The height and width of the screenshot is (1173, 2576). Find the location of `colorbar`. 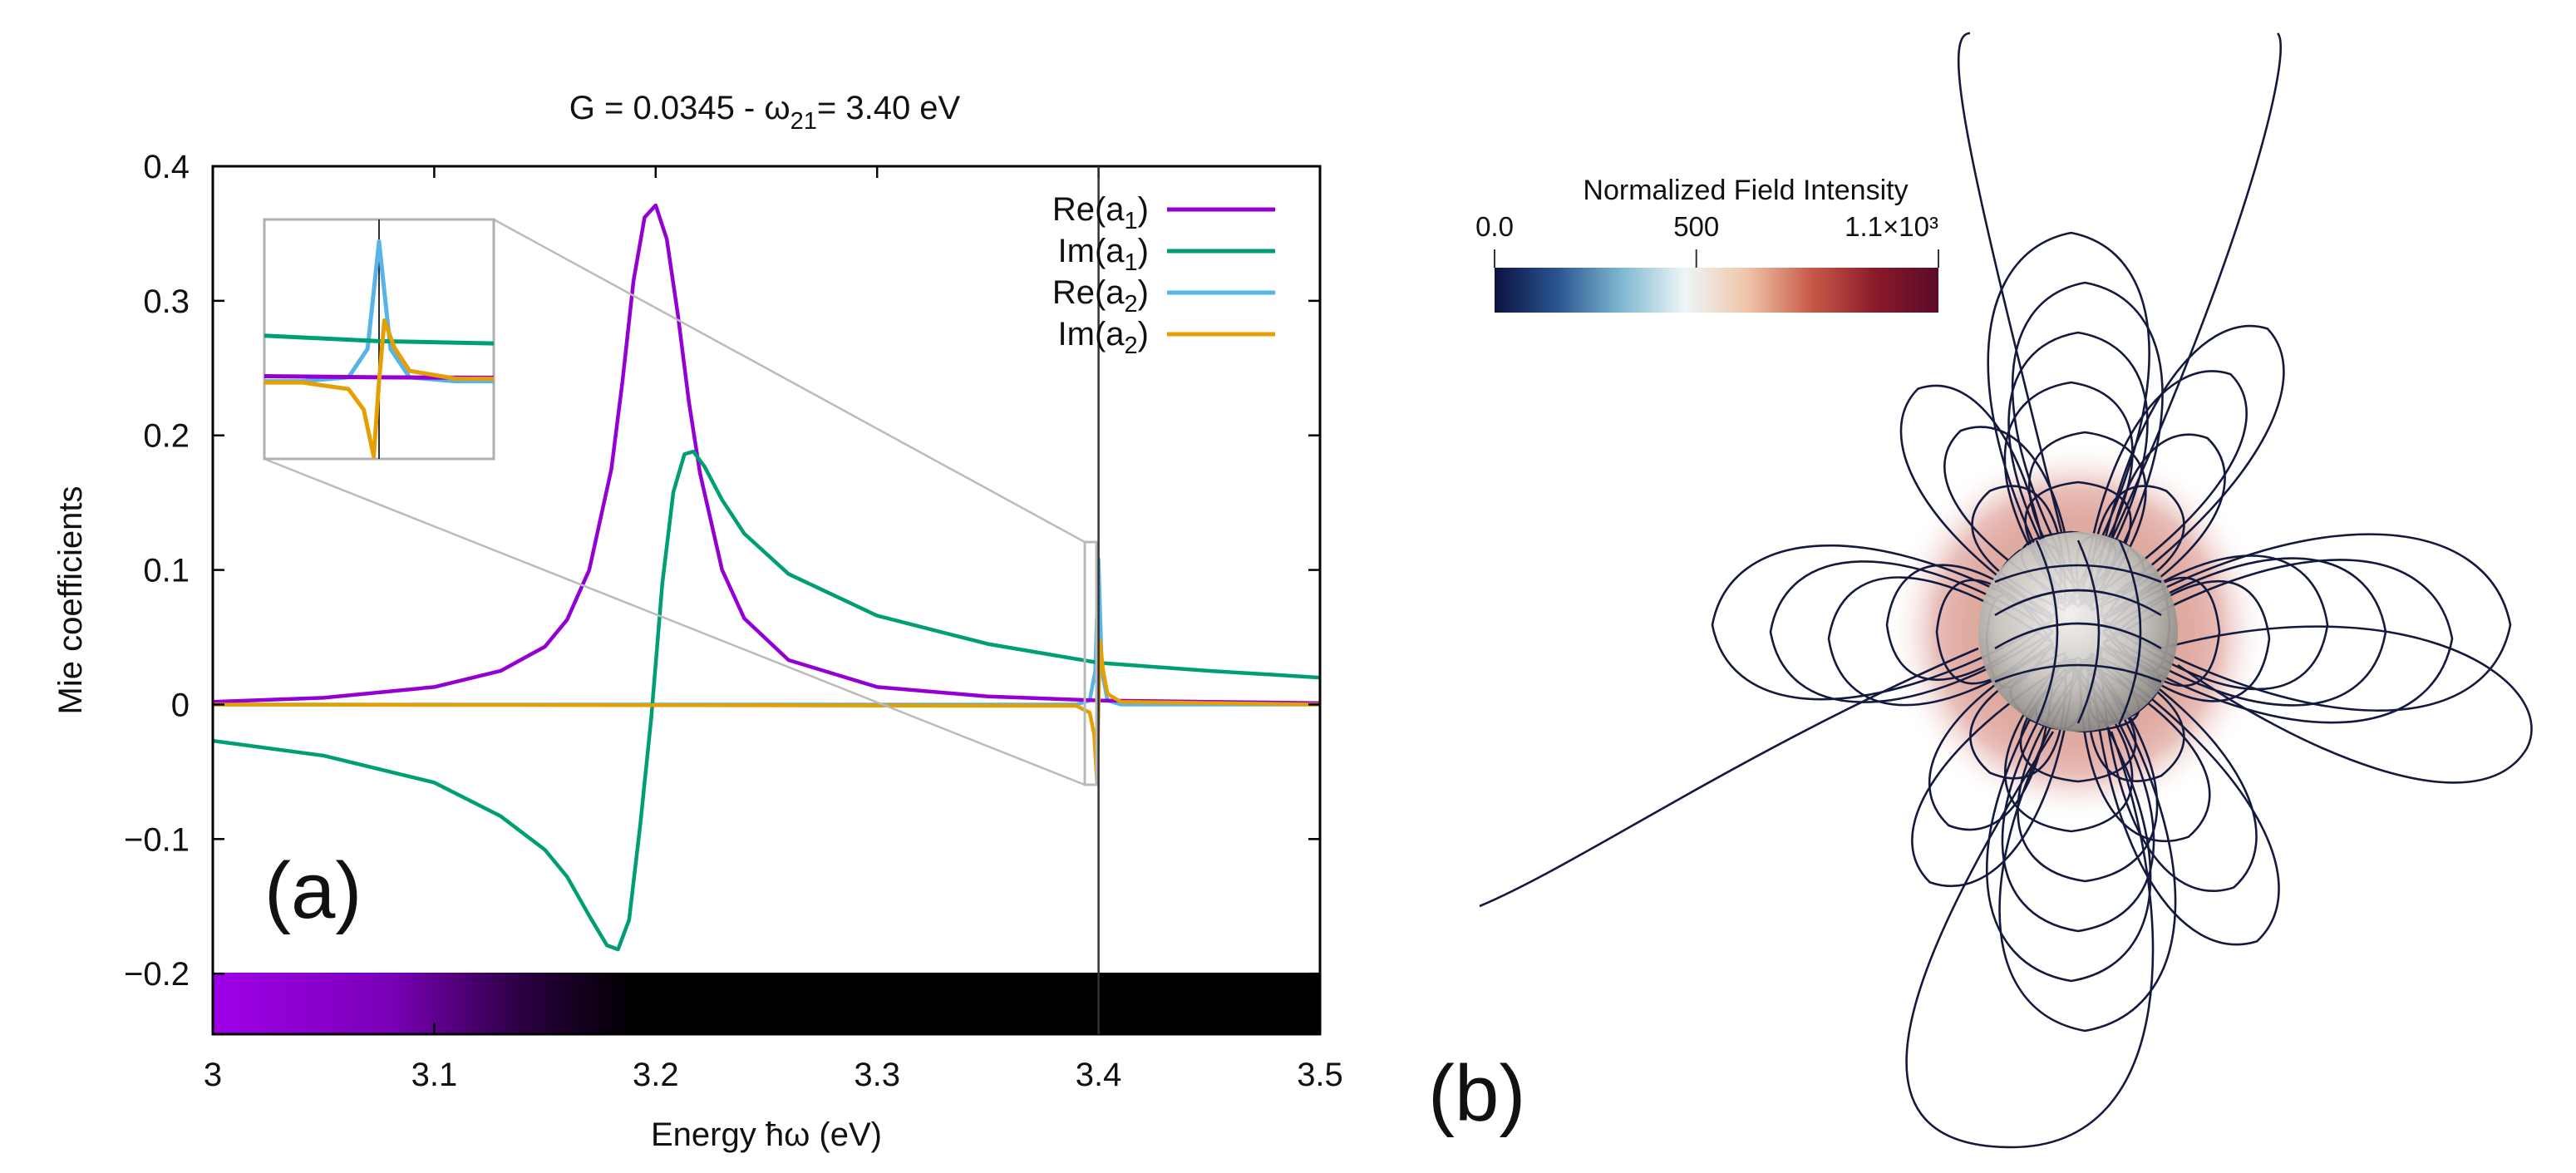

colorbar is located at coordinates (1716, 290).